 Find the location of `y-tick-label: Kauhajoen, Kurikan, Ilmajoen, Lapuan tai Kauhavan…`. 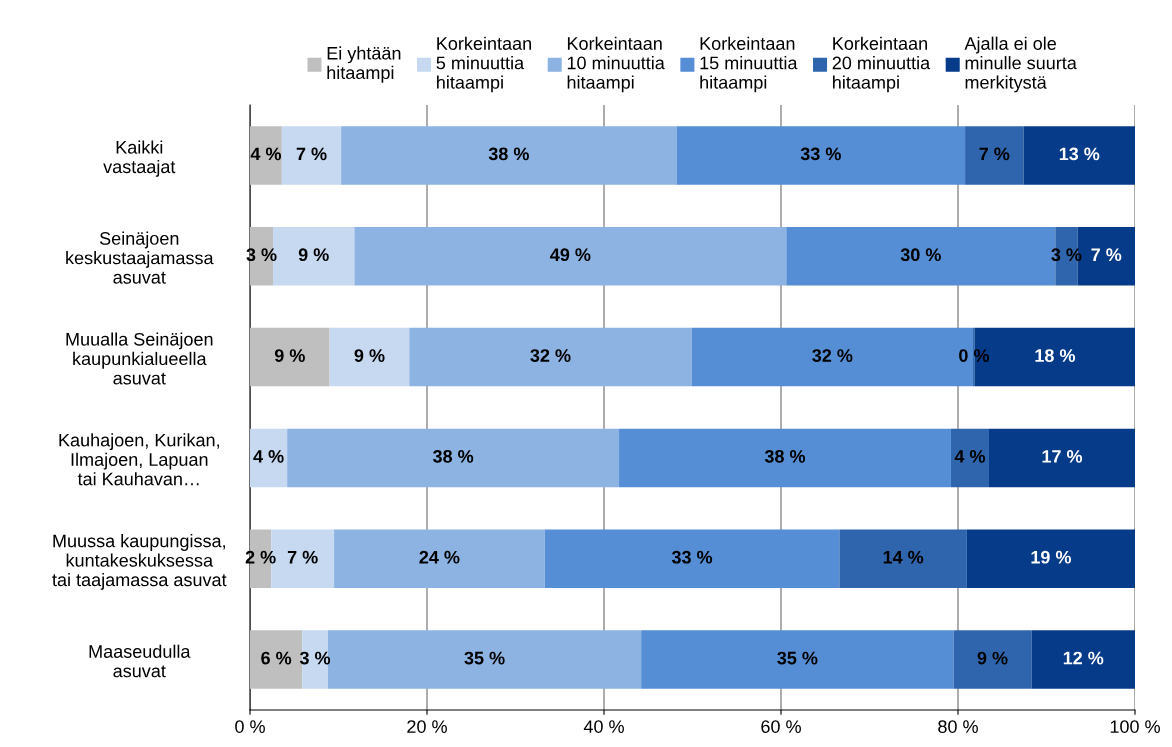

y-tick-label: Kauhajoen, Kurikan, Ilmajoen, Lapuan tai Kauhavan… is located at coordinates (139, 459).